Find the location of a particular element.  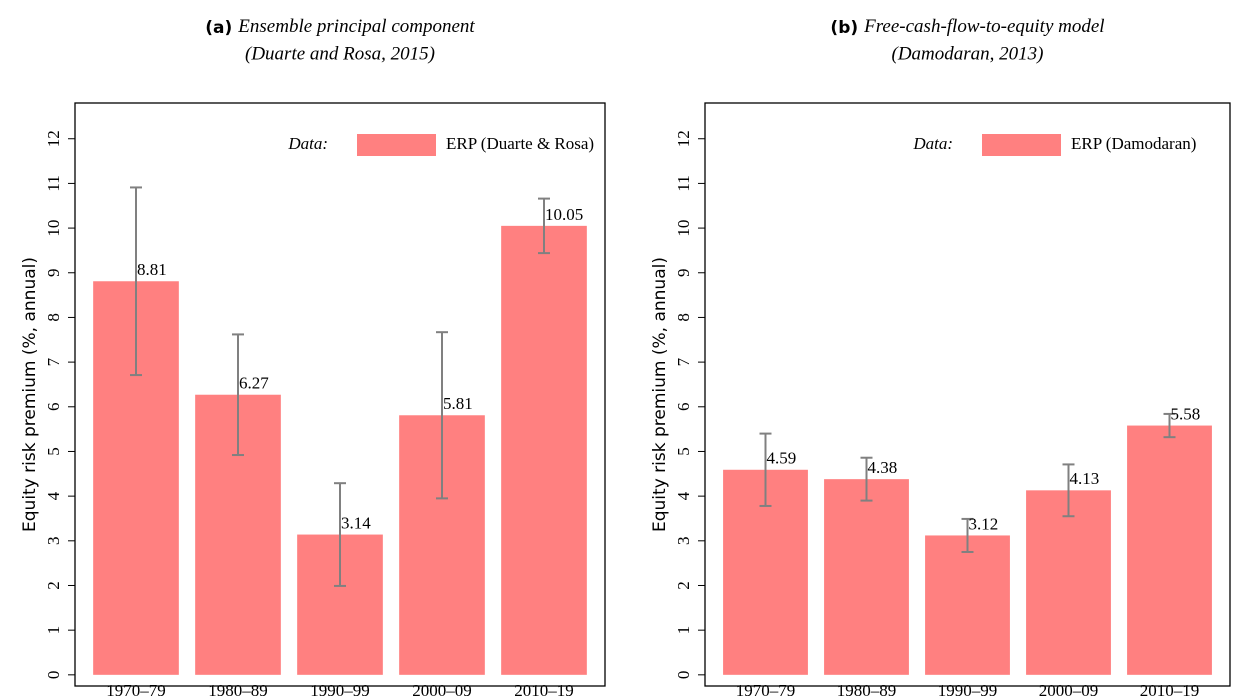

panel-title: (b) Free-cash-flow-to-equity model is located at coordinates (967, 27).